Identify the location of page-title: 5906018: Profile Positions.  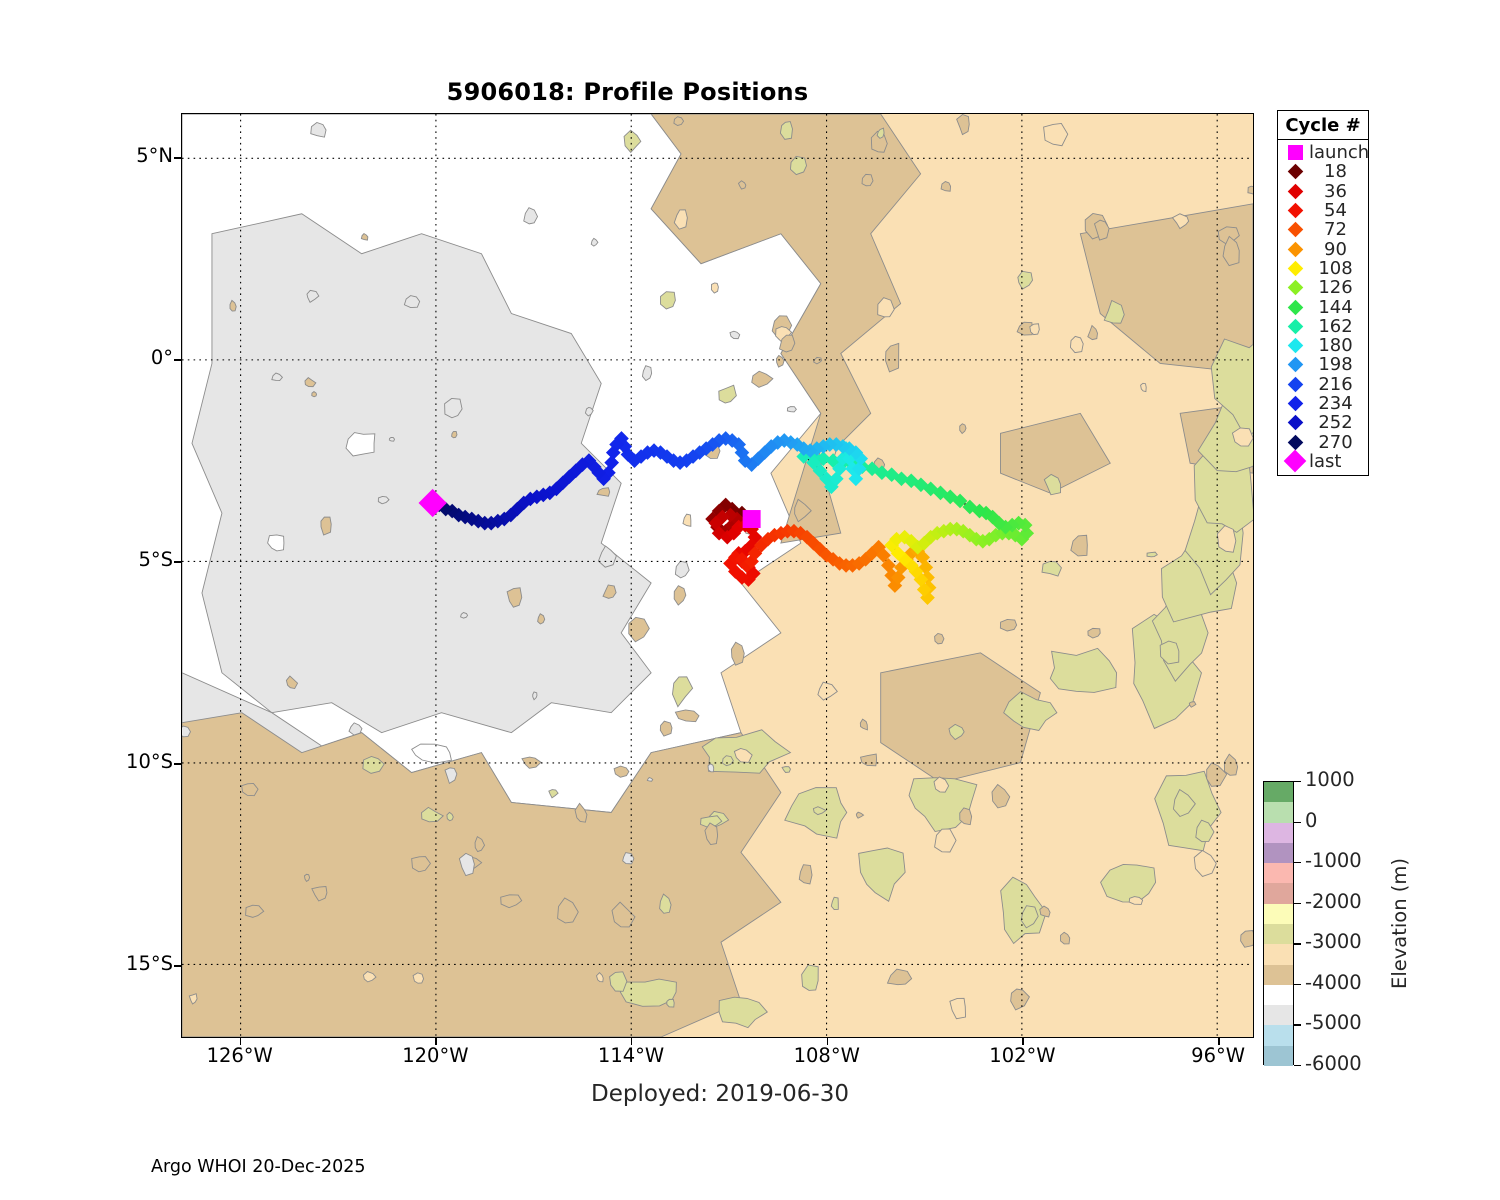
(627, 92).